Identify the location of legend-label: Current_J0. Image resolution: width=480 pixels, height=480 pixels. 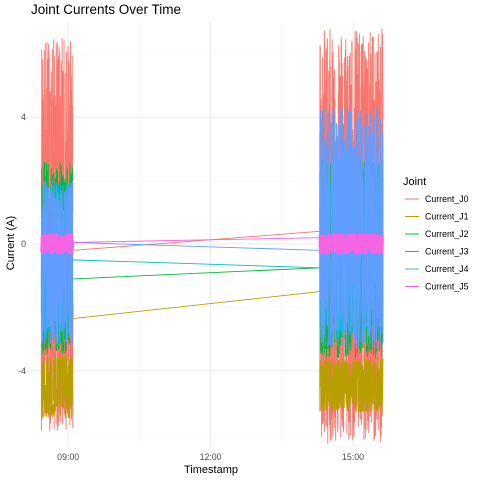
(447, 199).